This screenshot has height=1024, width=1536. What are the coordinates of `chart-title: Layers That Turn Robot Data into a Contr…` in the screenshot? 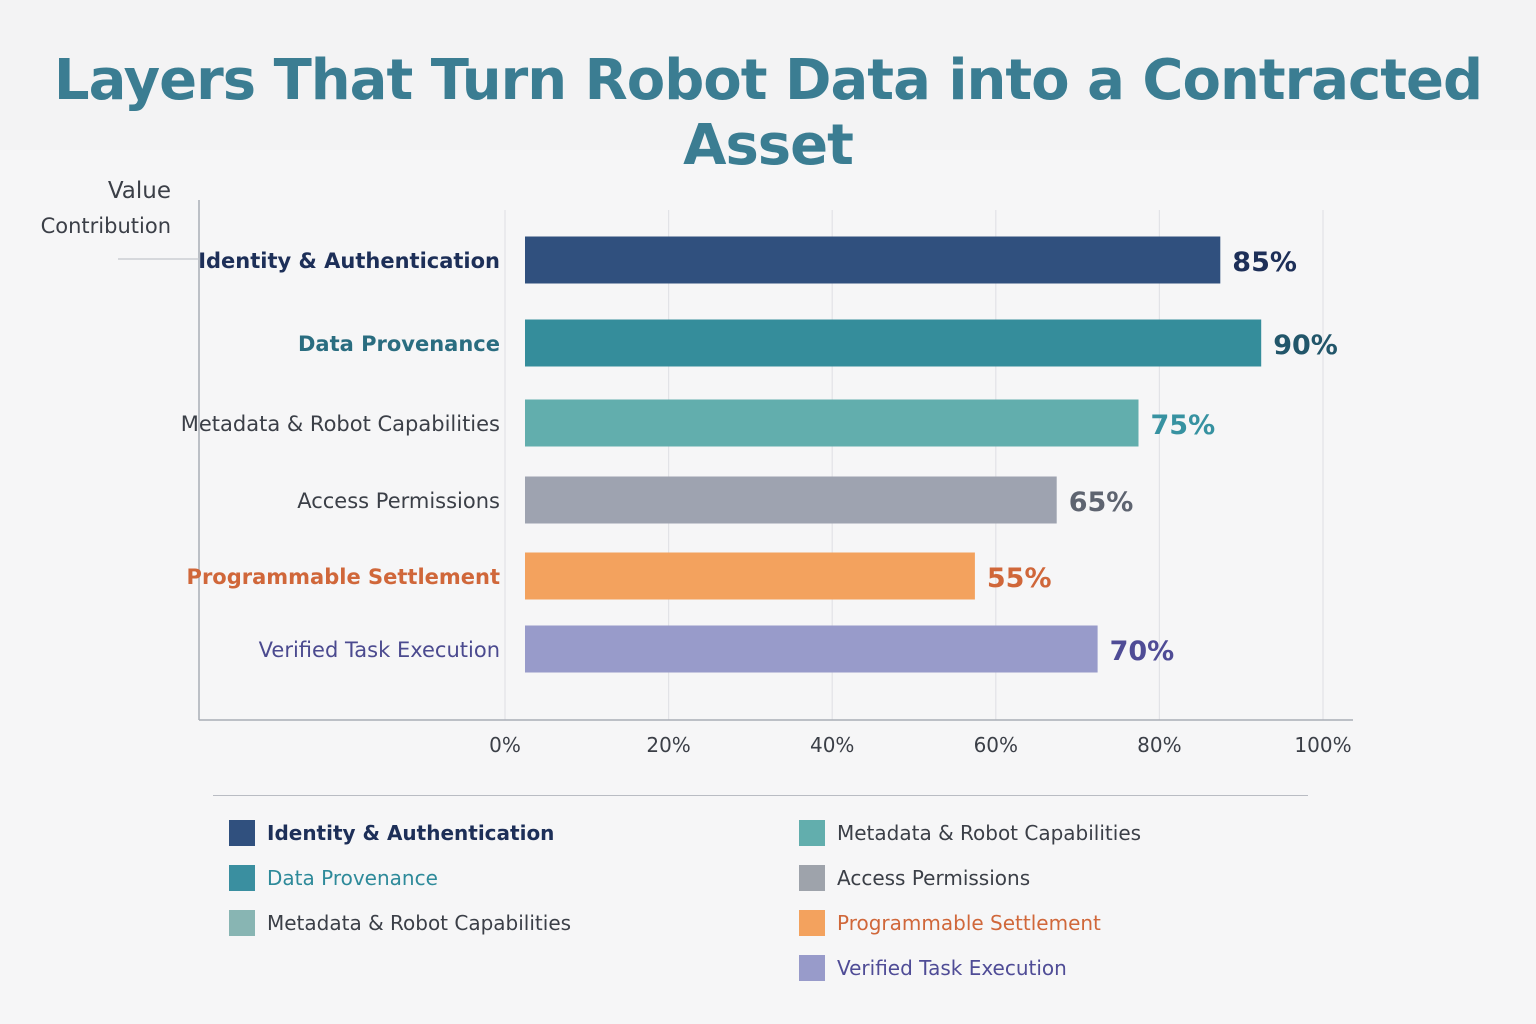 It's located at (768, 113).